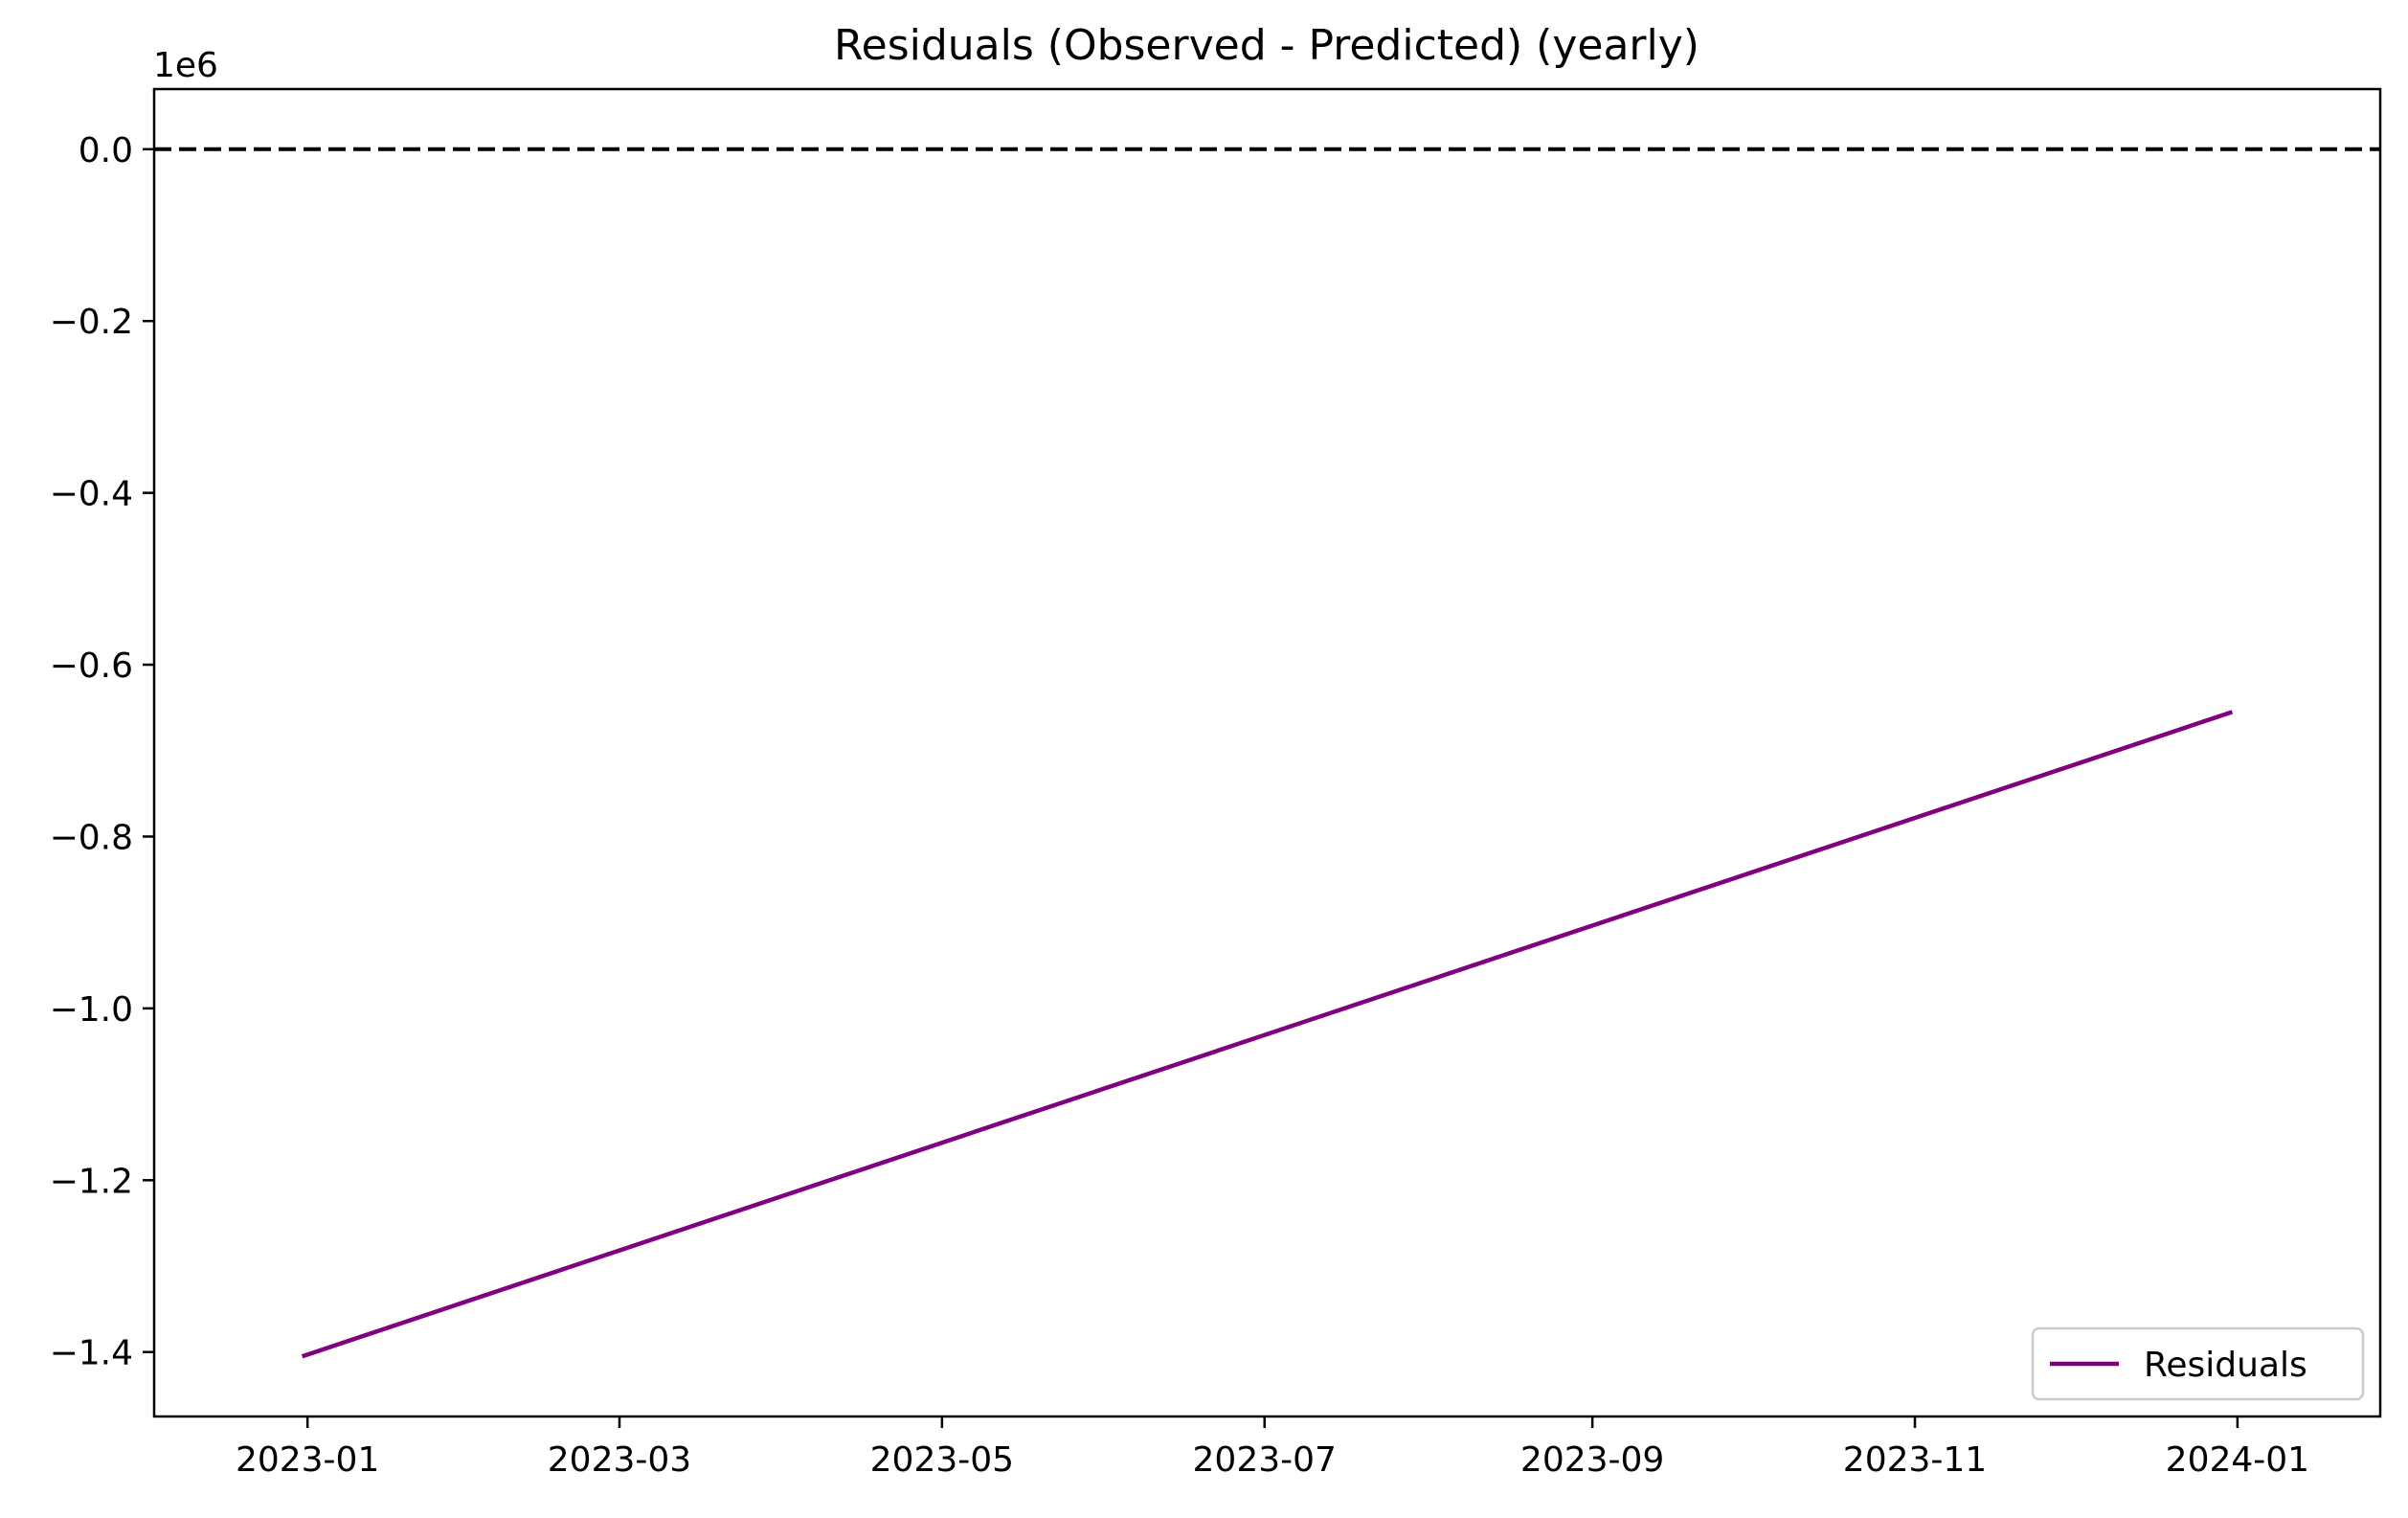  What do you see at coordinates (92, 1010) in the screenshot?
I see `y-tick-label: −1.0` at bounding box center [92, 1010].